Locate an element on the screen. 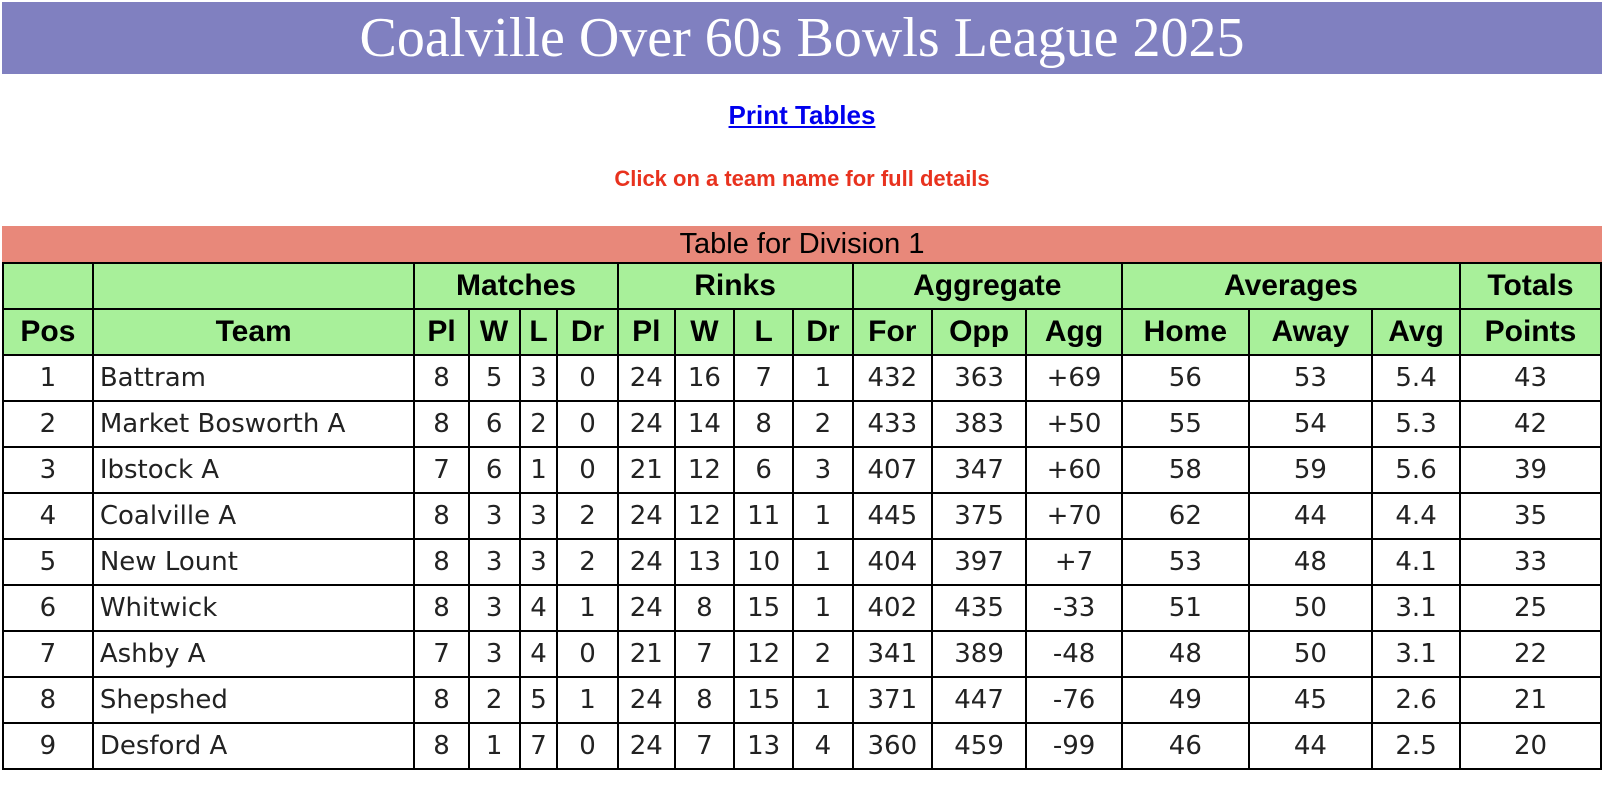 This screenshot has width=1604, height=796. rinks-won-cell: 8 is located at coordinates (704, 608).